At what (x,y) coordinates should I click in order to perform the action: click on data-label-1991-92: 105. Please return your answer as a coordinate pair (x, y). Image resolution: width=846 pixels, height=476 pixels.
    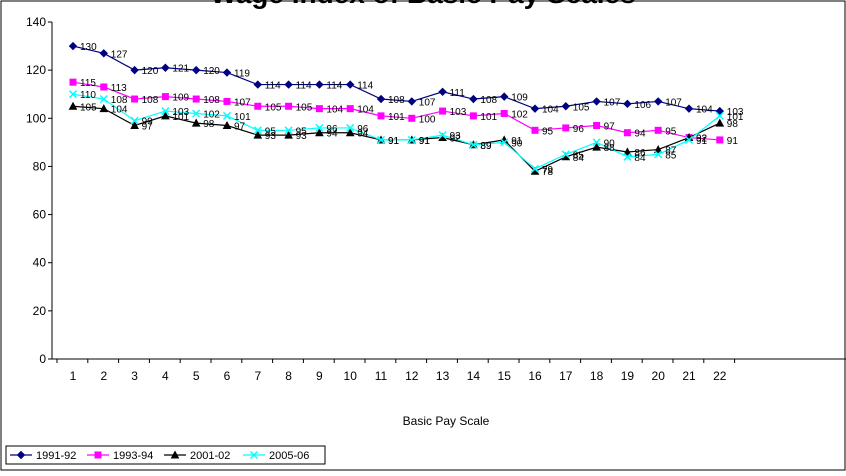
    Looking at the image, I should click on (581, 107).